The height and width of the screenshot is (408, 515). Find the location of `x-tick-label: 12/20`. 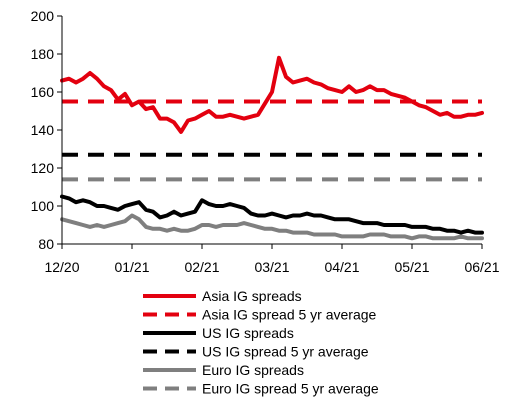

x-tick-label: 12/20 is located at coordinates (61, 267).